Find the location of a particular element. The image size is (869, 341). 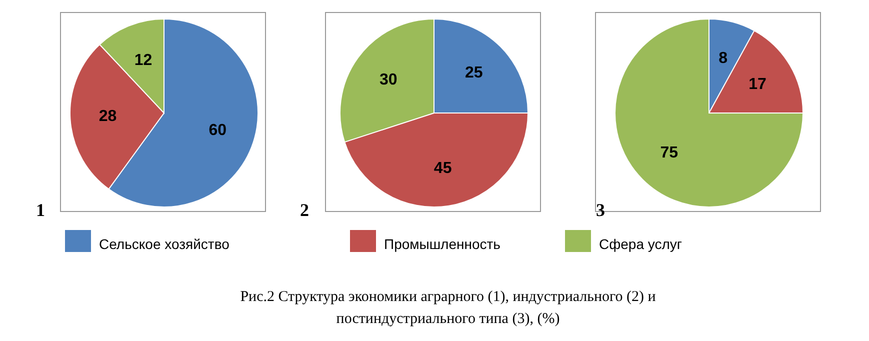

data-label: 45 is located at coordinates (443, 169).